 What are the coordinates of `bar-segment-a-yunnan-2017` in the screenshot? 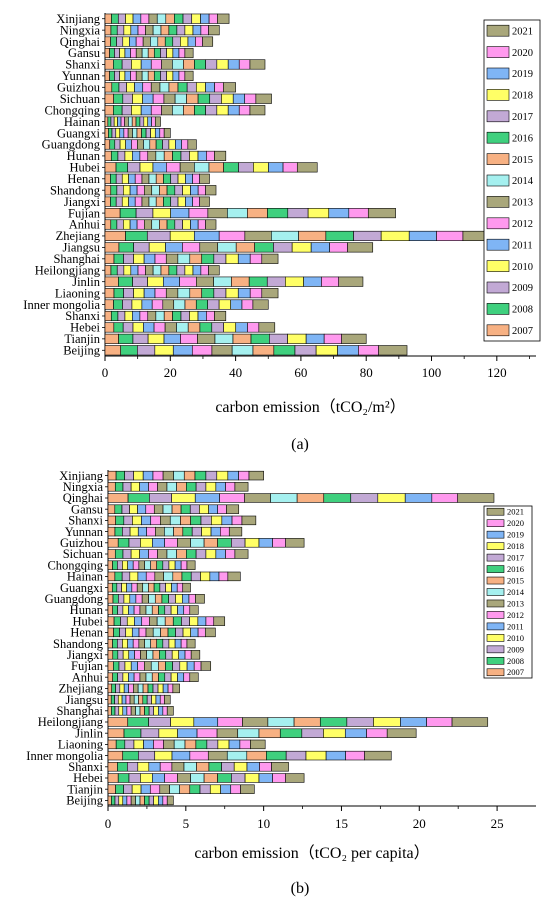 It's located at (163, 75).